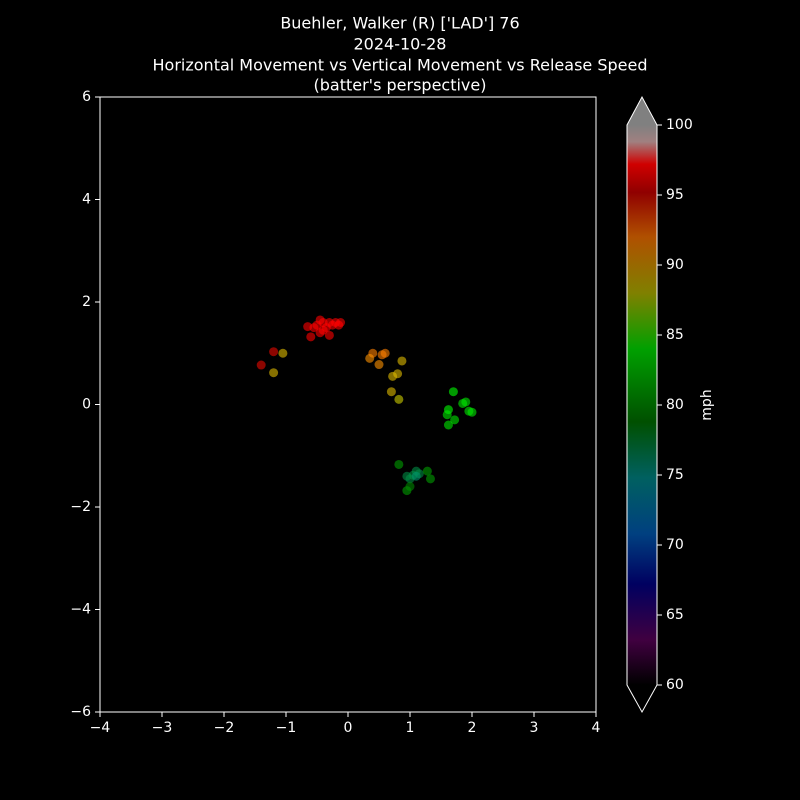  What do you see at coordinates (162, 728) in the screenshot?
I see `x-tick-label: −3` at bounding box center [162, 728].